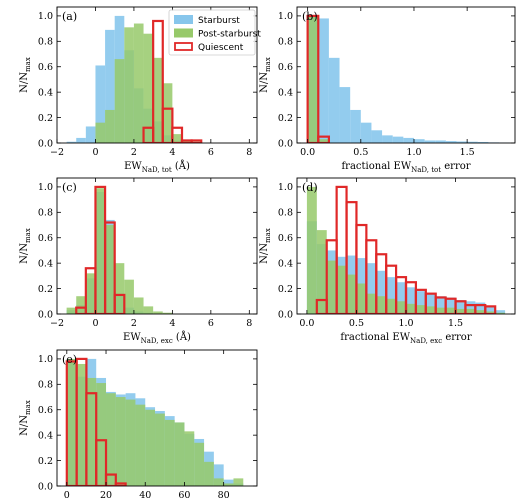  Describe the element at coordinates (455, 323) in the screenshot. I see `x-tick-label: 1.5` at that location.